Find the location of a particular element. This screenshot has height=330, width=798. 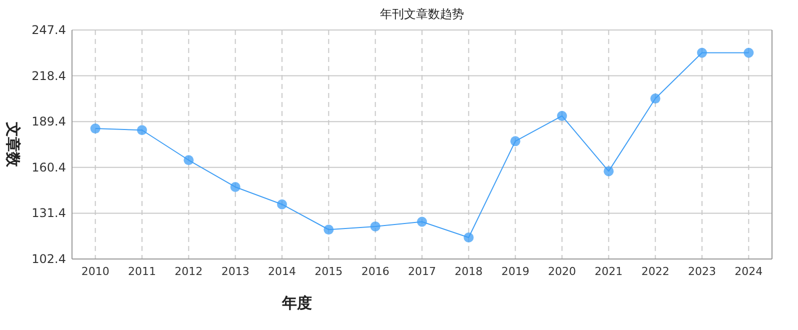

x-tick-label: 2019 is located at coordinates (515, 271).